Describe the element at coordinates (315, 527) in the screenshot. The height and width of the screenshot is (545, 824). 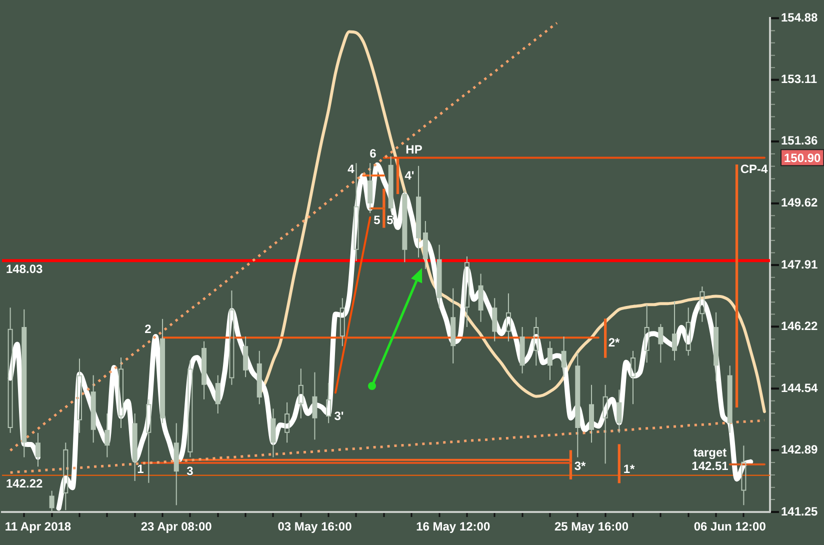
I see `x-tick-label: 03 May 16:00` at that location.